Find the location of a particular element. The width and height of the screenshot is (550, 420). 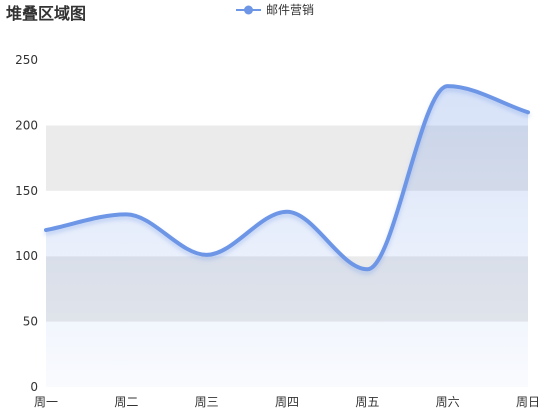

y-tick-label: 150 is located at coordinates (26, 191).